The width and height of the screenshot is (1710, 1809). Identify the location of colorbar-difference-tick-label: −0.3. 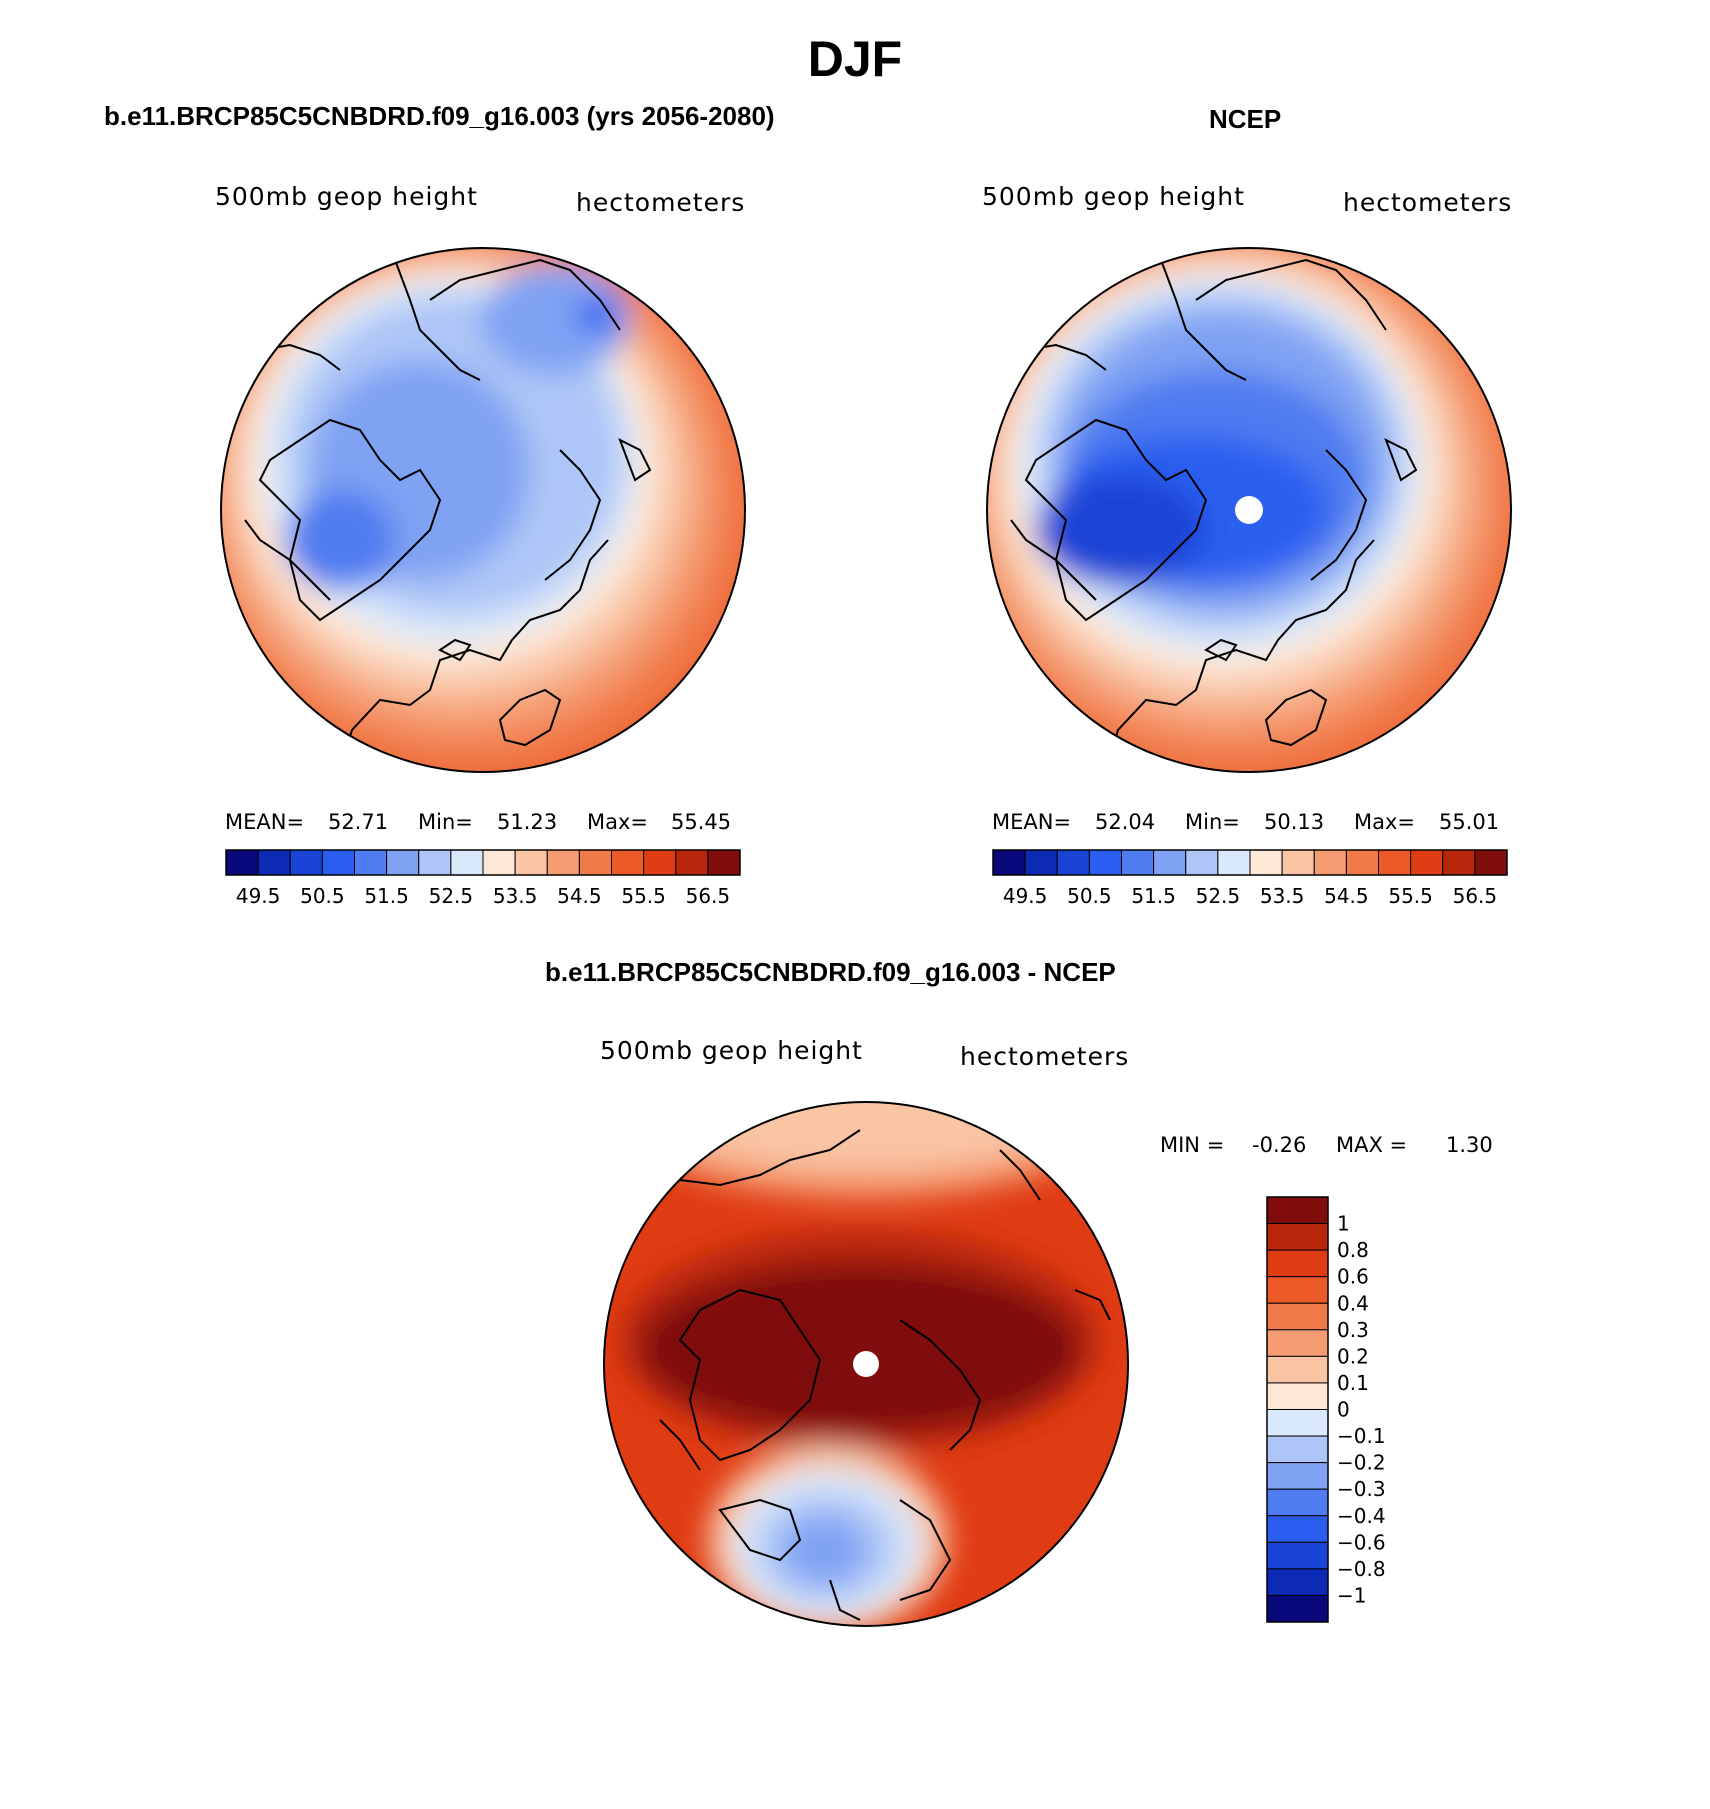
(1361, 1489).